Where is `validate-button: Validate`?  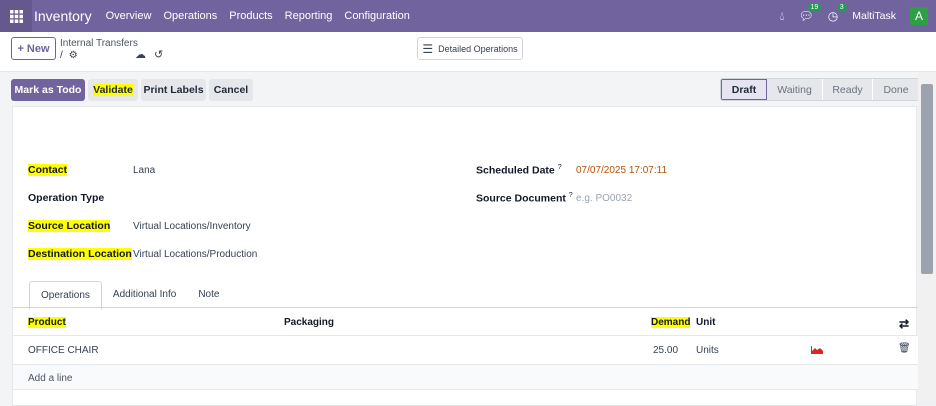
validate-button: Validate is located at coordinates (113, 90).